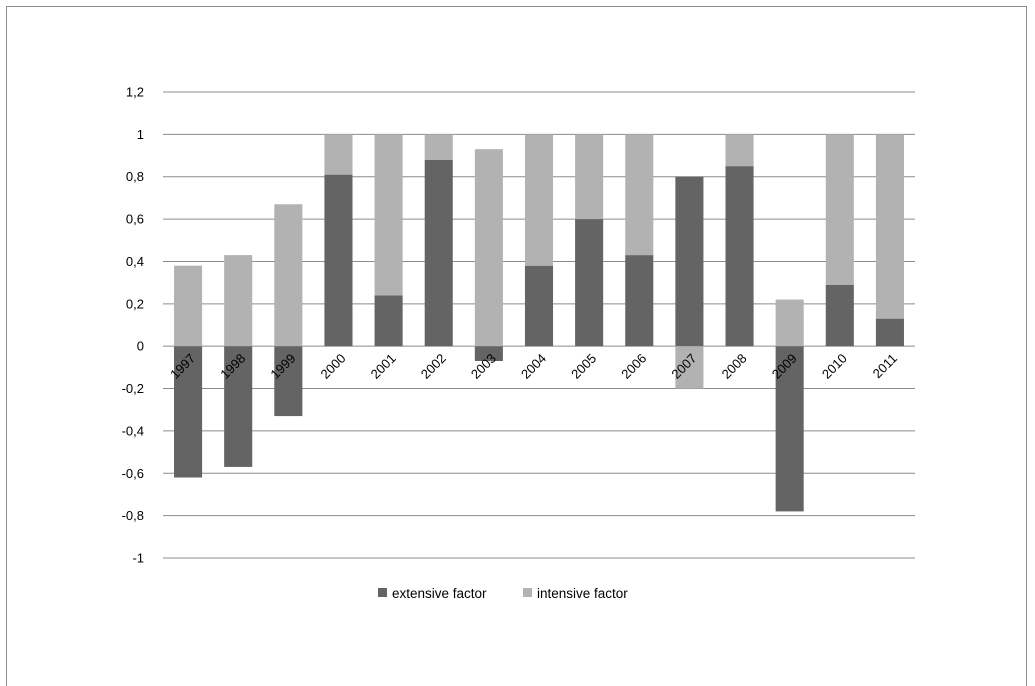 The width and height of the screenshot is (1035, 686). Describe the element at coordinates (140, 134) in the screenshot. I see `y-tick-label: 1` at that location.